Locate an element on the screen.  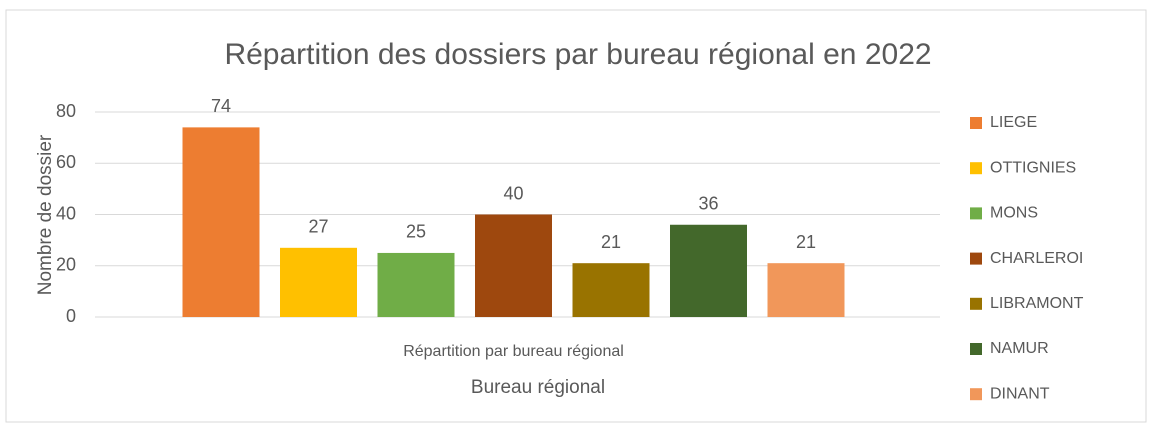
legend-label: DINANT is located at coordinates (1020, 393).